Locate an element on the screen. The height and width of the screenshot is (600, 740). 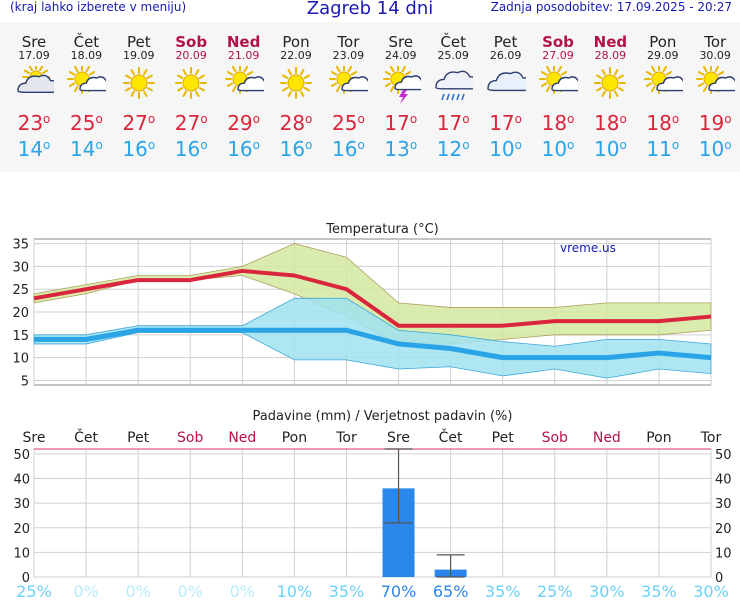
day-name: Pon is located at coordinates (296, 42).